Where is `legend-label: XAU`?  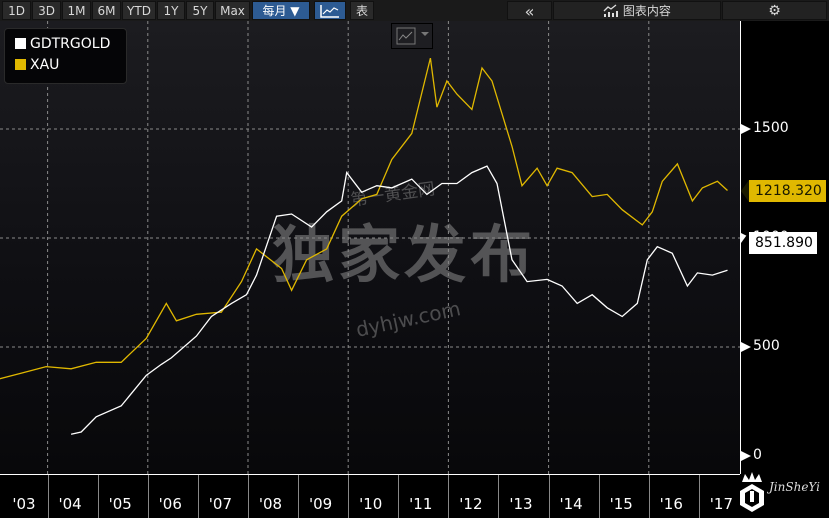
legend-label: XAU is located at coordinates (45, 65).